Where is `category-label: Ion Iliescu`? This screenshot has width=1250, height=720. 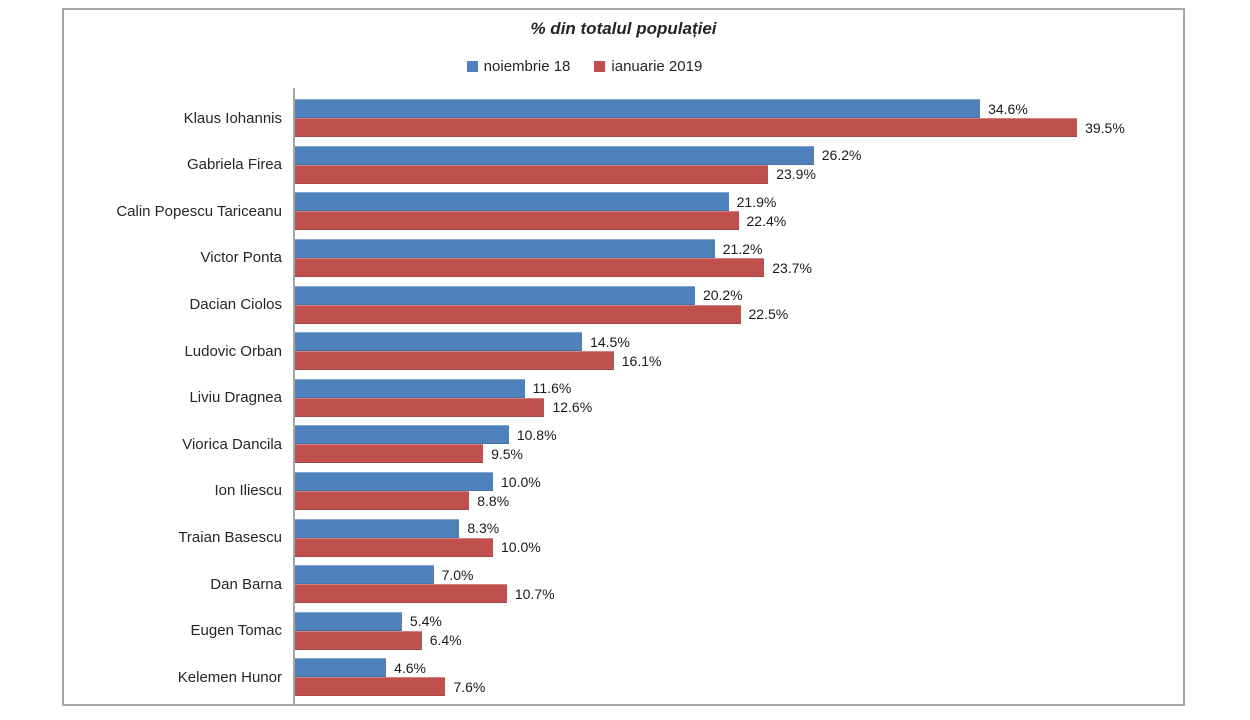 category-label: Ion Iliescu is located at coordinates (248, 491).